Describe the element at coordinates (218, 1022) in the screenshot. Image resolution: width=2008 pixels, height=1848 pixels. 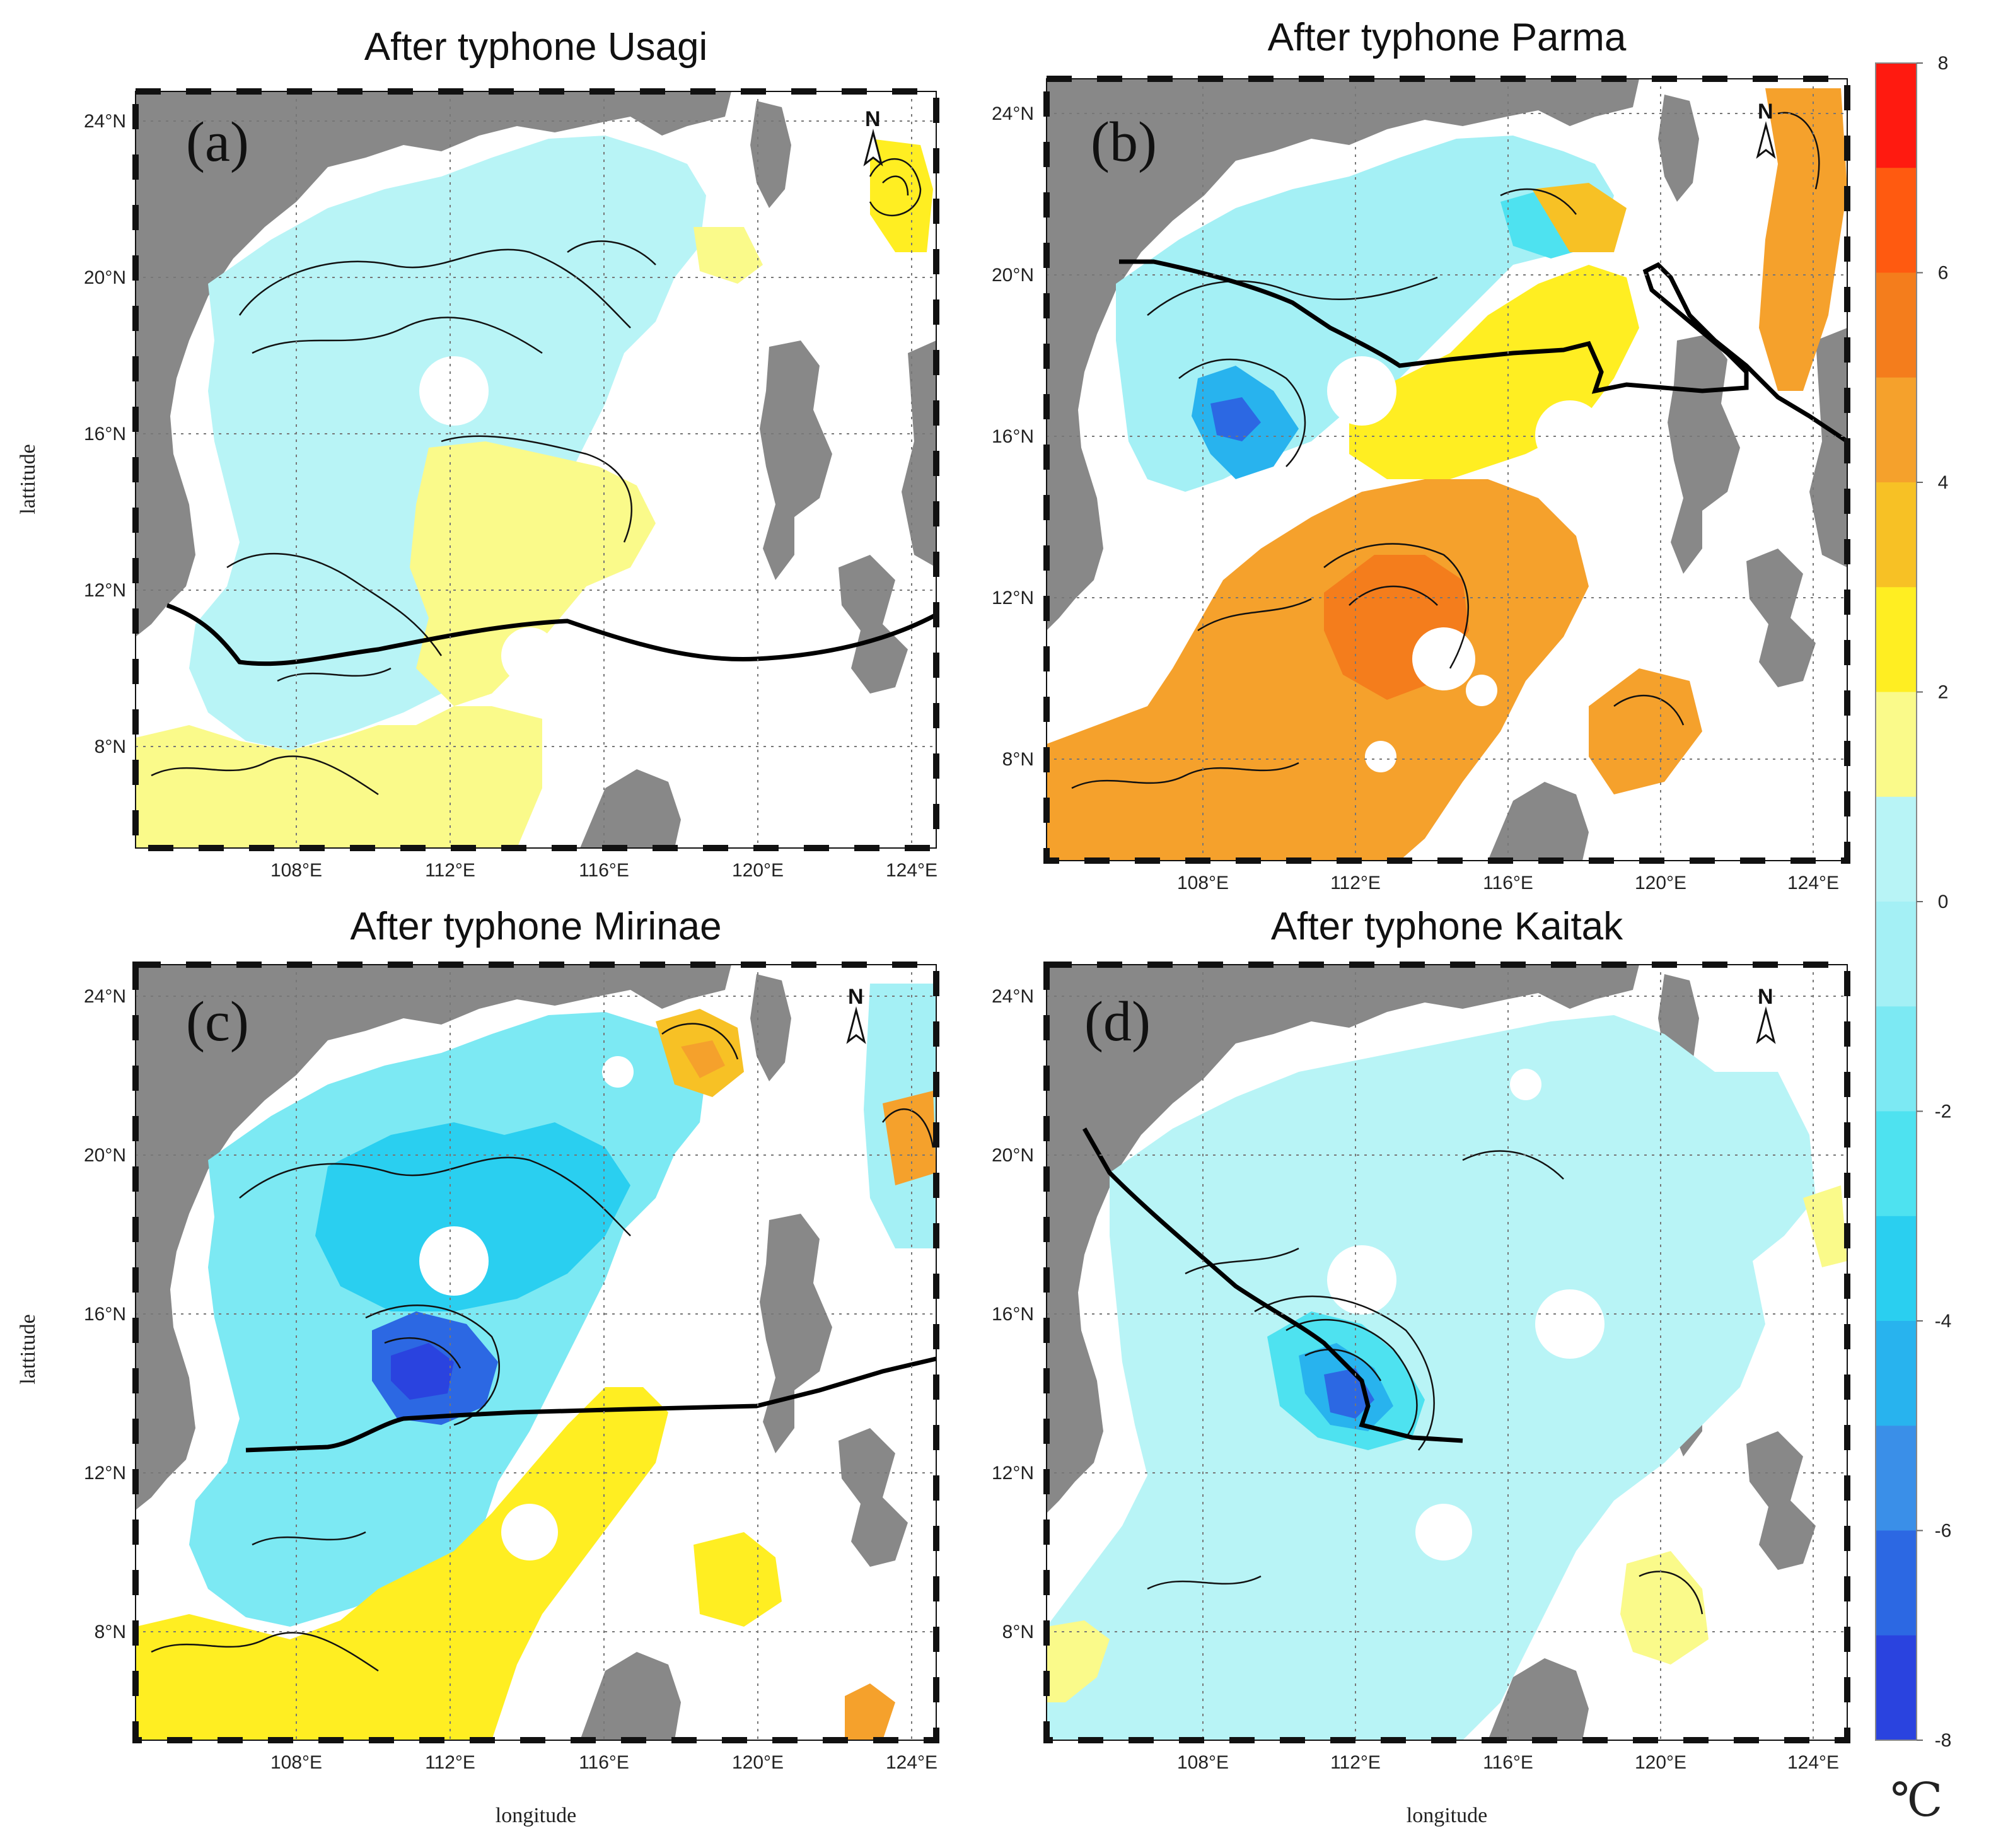
I see `panel-c-letter: (c)` at that location.